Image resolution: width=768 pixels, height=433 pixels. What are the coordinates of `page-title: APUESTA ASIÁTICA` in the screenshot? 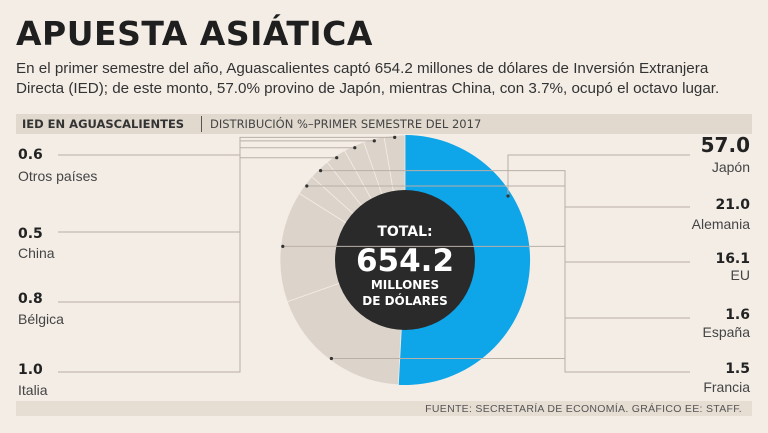 It's located at (194, 33).